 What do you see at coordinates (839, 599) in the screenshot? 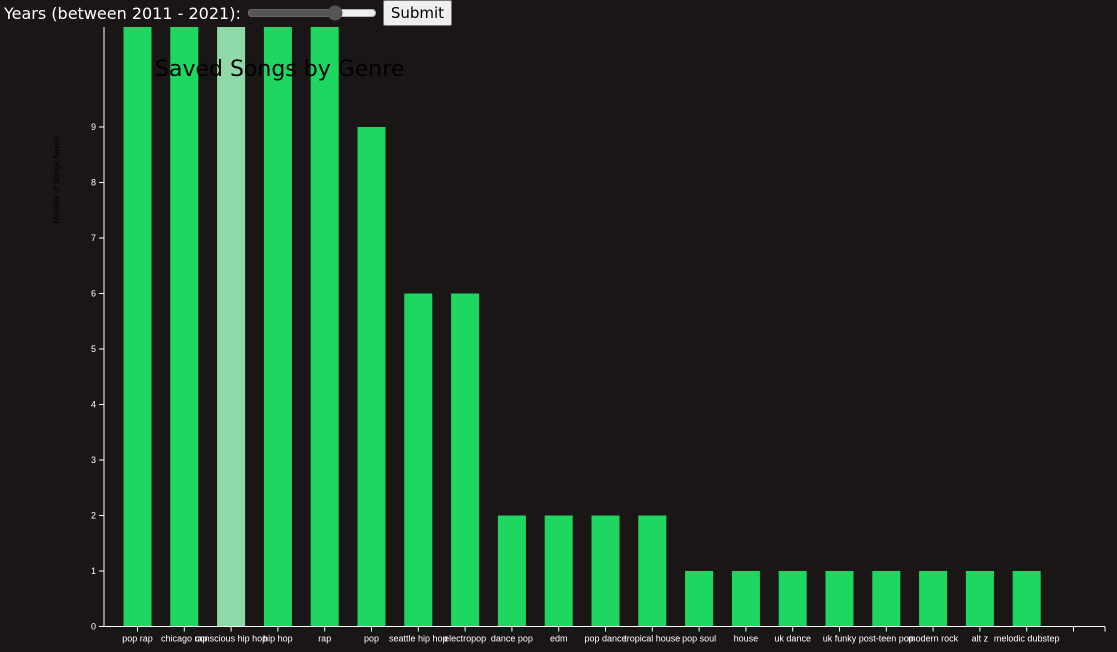
I see `bar-uk-funky` at bounding box center [839, 599].